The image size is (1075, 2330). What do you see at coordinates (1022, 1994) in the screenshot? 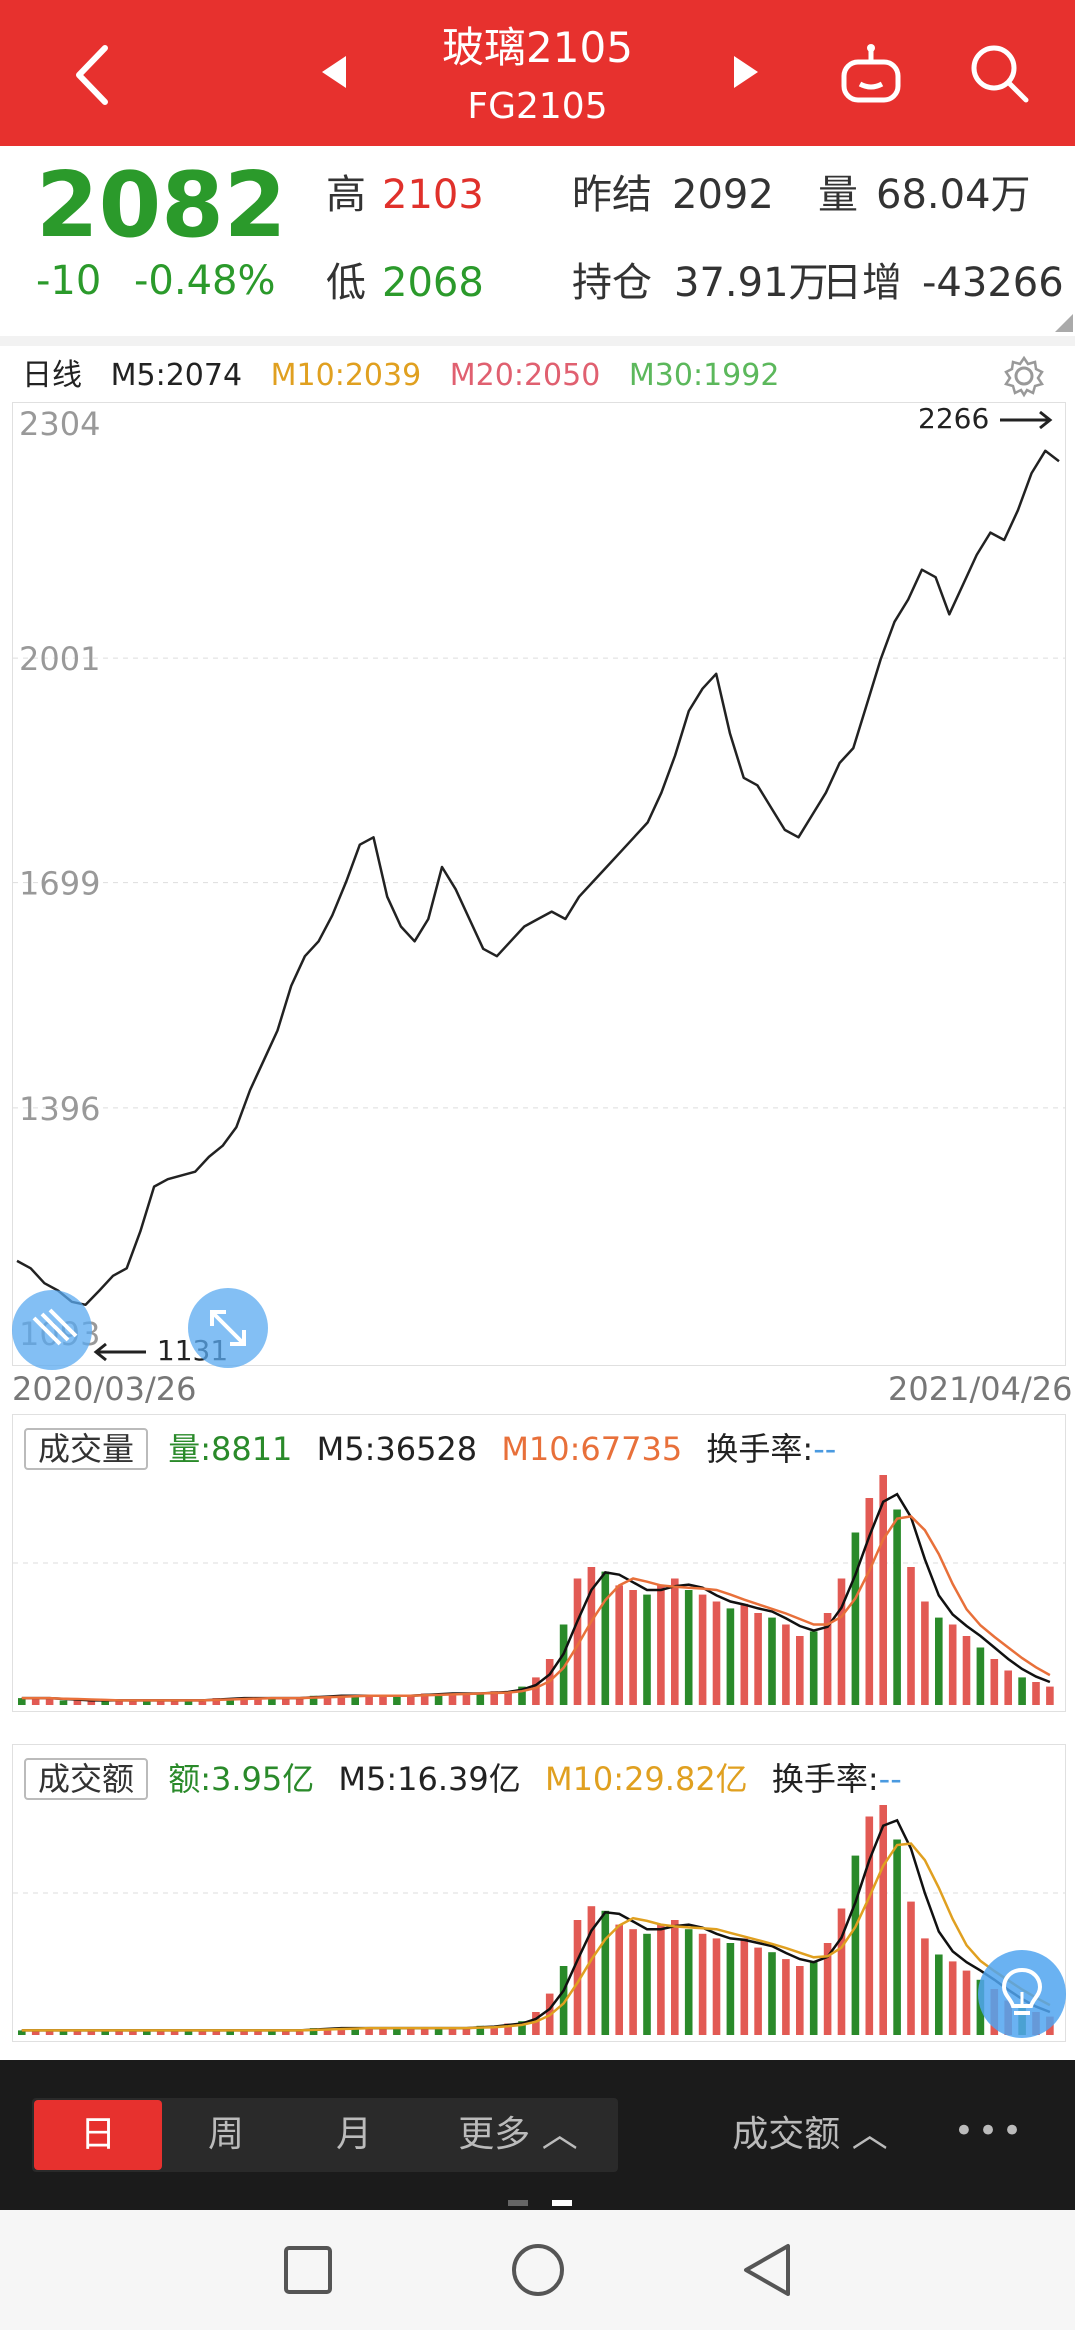
I see `tips-button` at bounding box center [1022, 1994].